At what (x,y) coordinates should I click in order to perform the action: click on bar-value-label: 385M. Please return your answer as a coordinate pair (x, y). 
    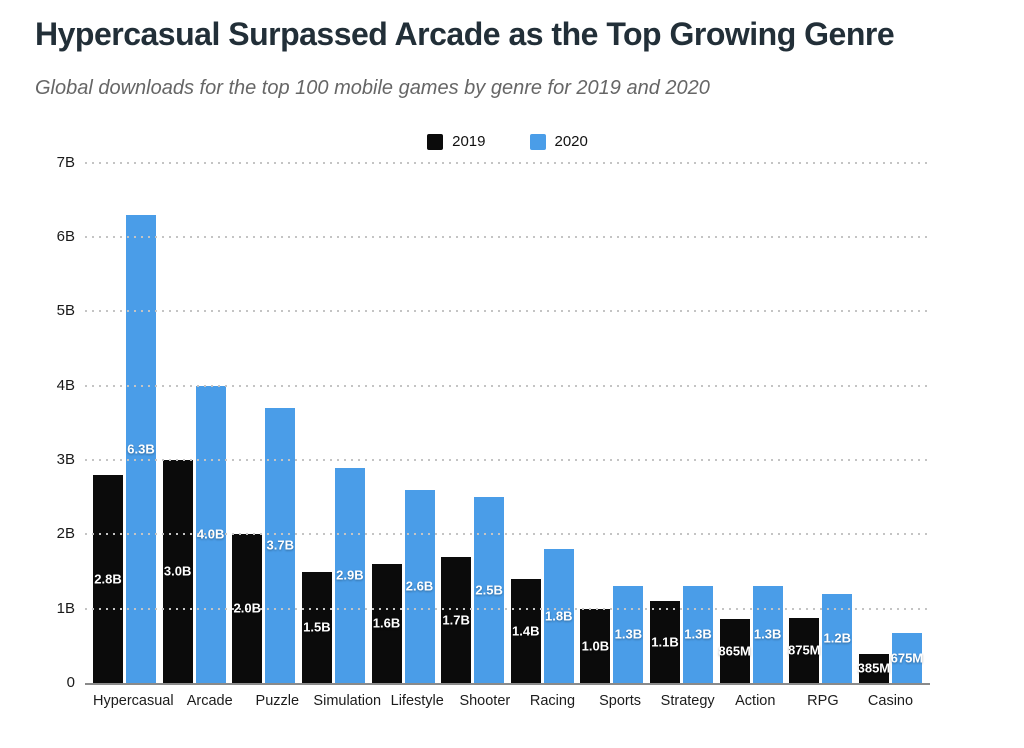
    Looking at the image, I should click on (874, 668).